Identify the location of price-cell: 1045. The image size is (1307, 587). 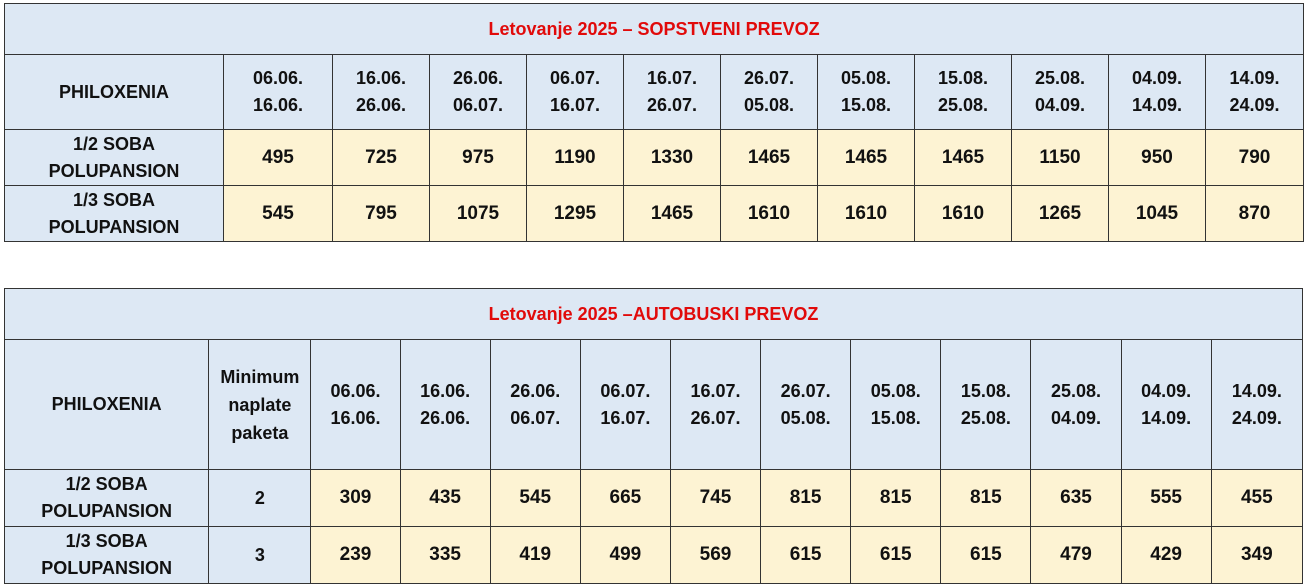
(1157, 213).